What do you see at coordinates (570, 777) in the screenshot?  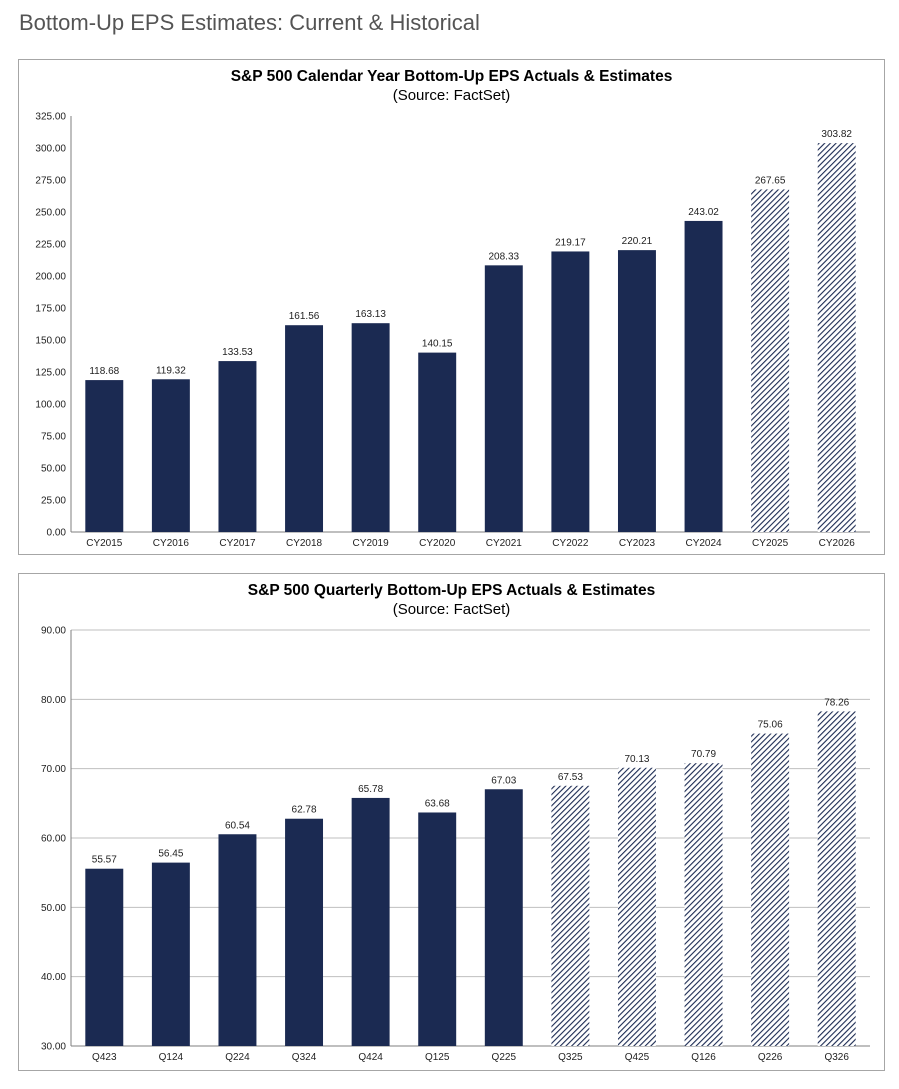 I see `data-label: 67.53` at bounding box center [570, 777].